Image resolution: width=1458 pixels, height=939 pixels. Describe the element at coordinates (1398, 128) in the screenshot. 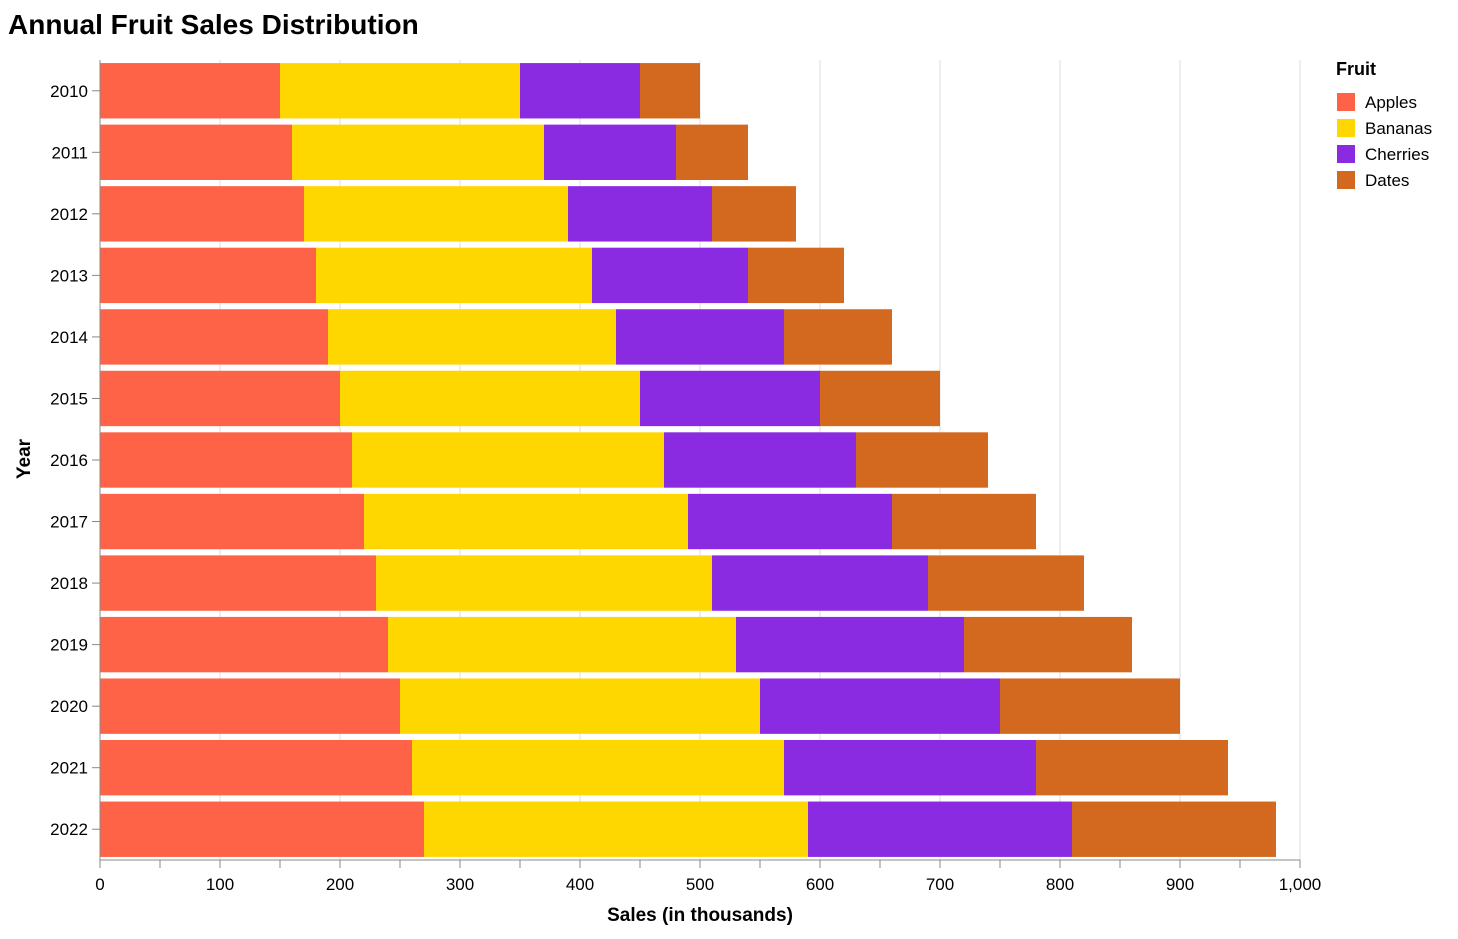

I see `legend-label-bananas: Bananas` at that location.